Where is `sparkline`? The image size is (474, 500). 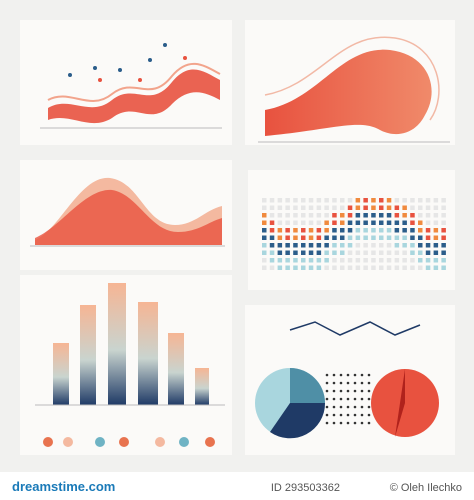
sparkline is located at coordinates (355, 328).